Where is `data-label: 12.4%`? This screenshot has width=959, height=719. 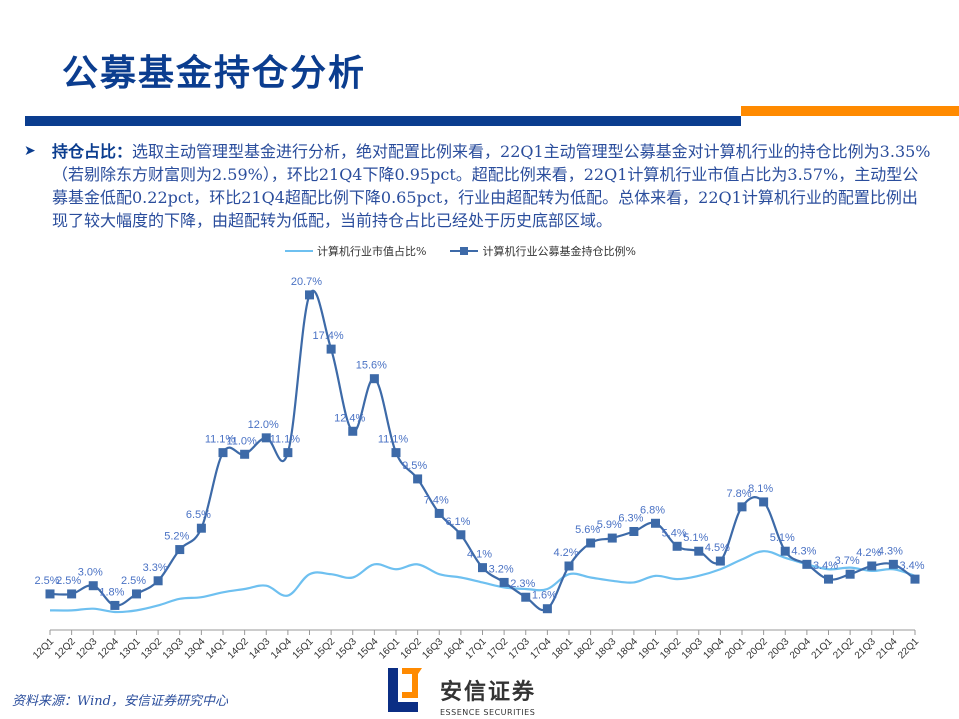
data-label: 12.4% is located at coordinates (349, 418).